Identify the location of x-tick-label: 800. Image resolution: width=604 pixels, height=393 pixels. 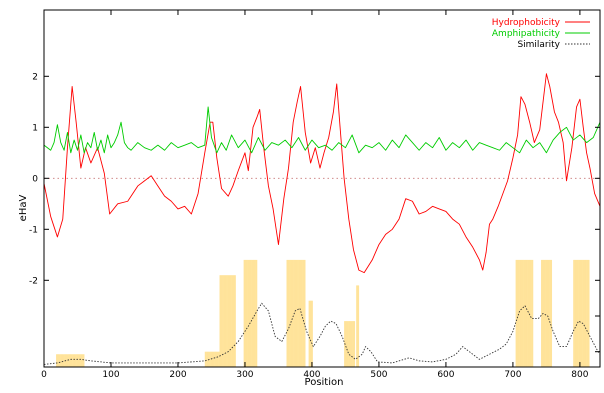
(579, 375).